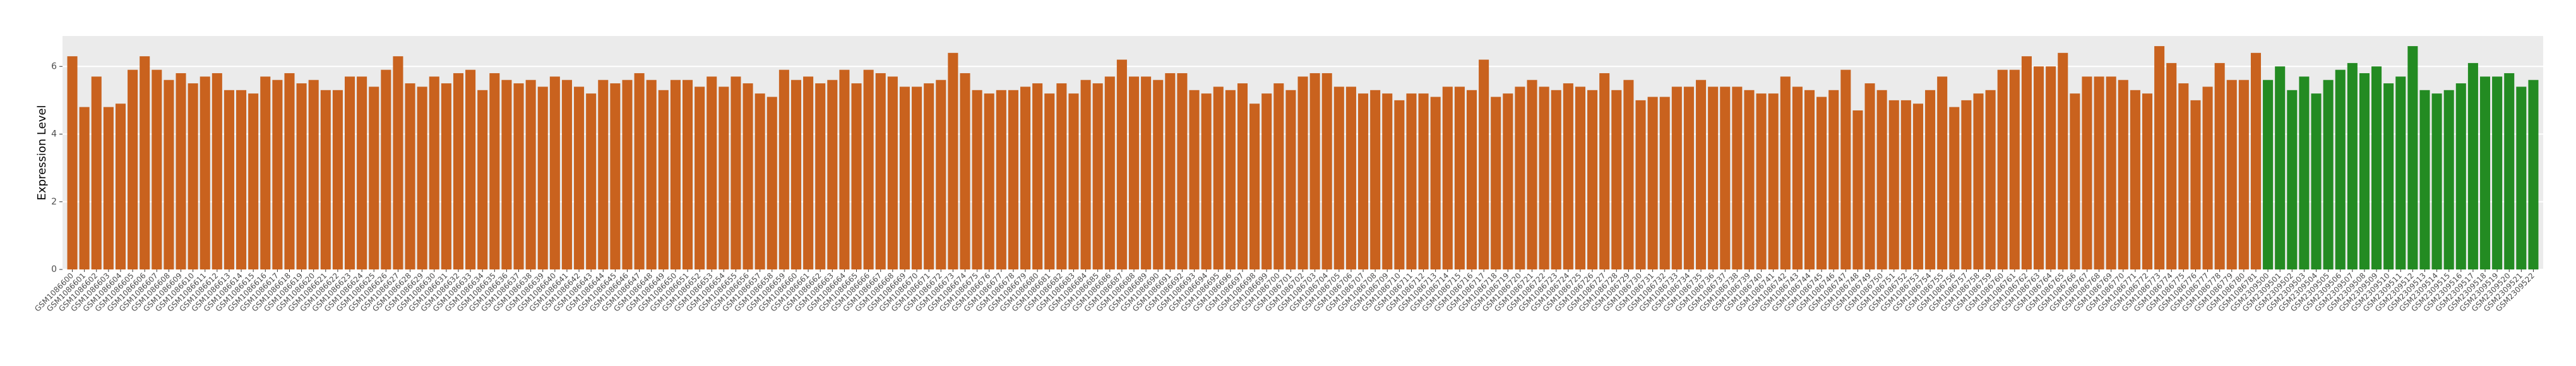 This screenshot has width=2576, height=366. Describe the element at coordinates (54, 202) in the screenshot. I see `y-tick-label: 2` at that location.